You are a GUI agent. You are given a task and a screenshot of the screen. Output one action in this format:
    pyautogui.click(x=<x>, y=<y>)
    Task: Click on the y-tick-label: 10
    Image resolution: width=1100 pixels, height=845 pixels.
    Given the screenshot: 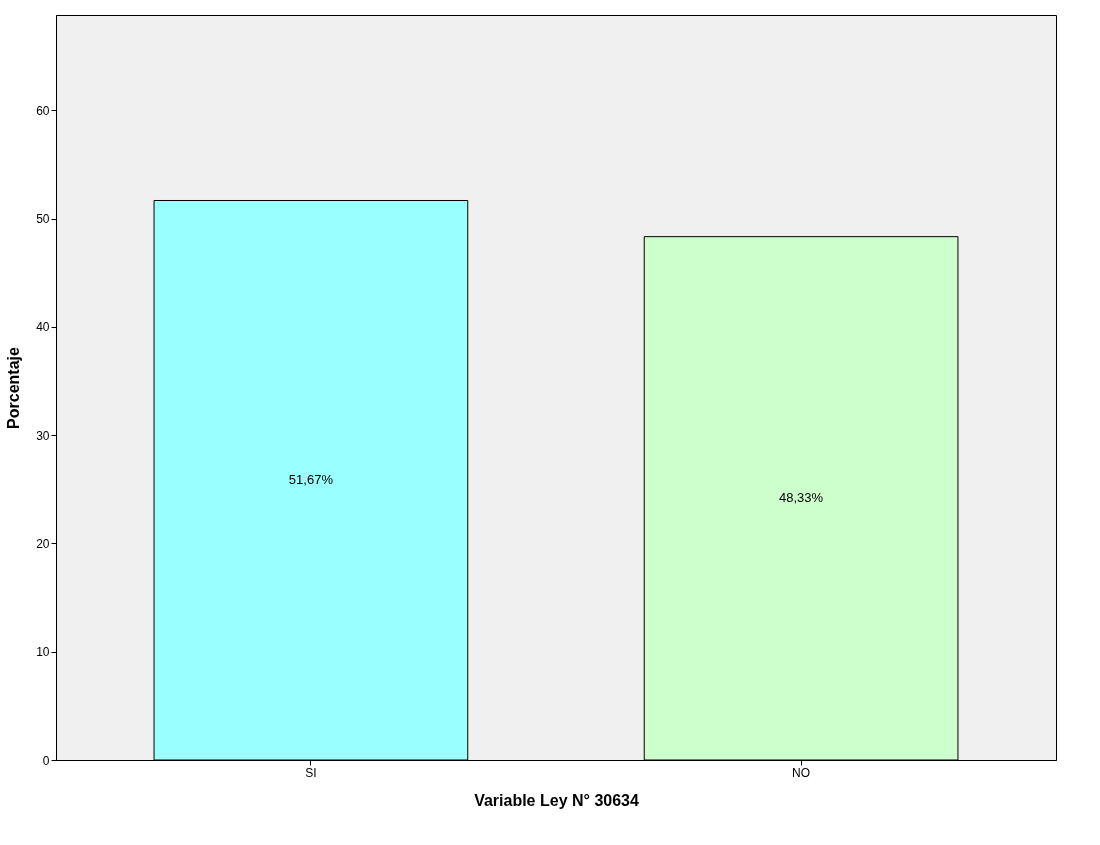 What is the action you would take?
    pyautogui.click(x=43, y=652)
    